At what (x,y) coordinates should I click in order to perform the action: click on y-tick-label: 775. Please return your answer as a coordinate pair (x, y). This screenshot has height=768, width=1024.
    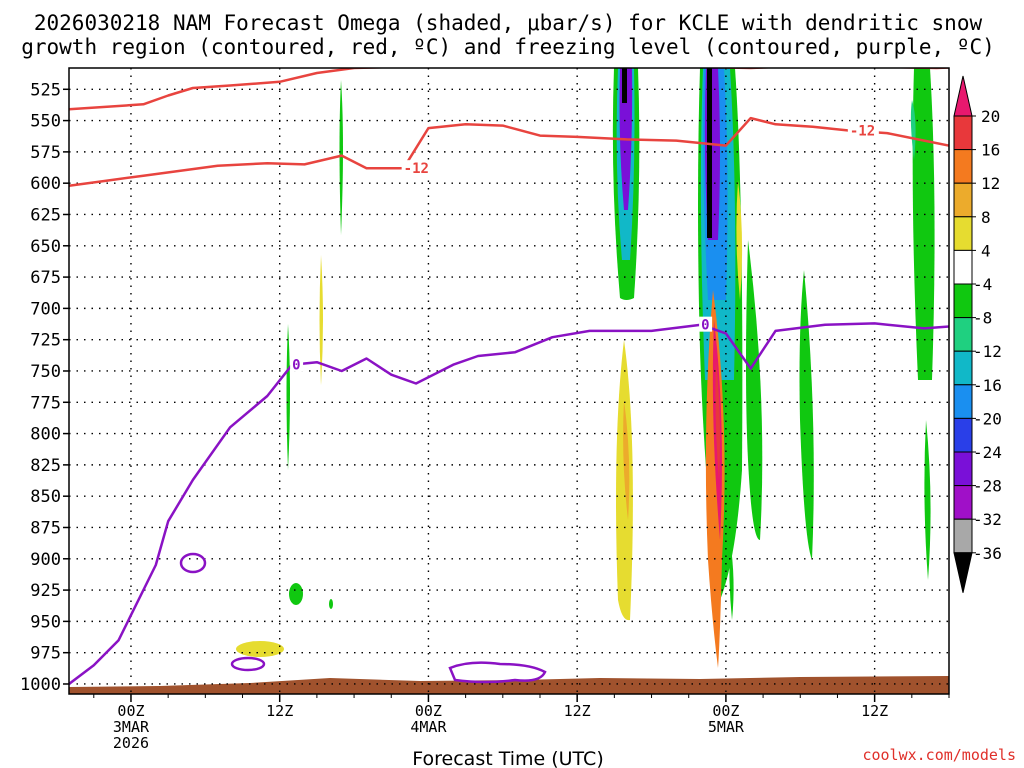
    Looking at the image, I should click on (45, 403).